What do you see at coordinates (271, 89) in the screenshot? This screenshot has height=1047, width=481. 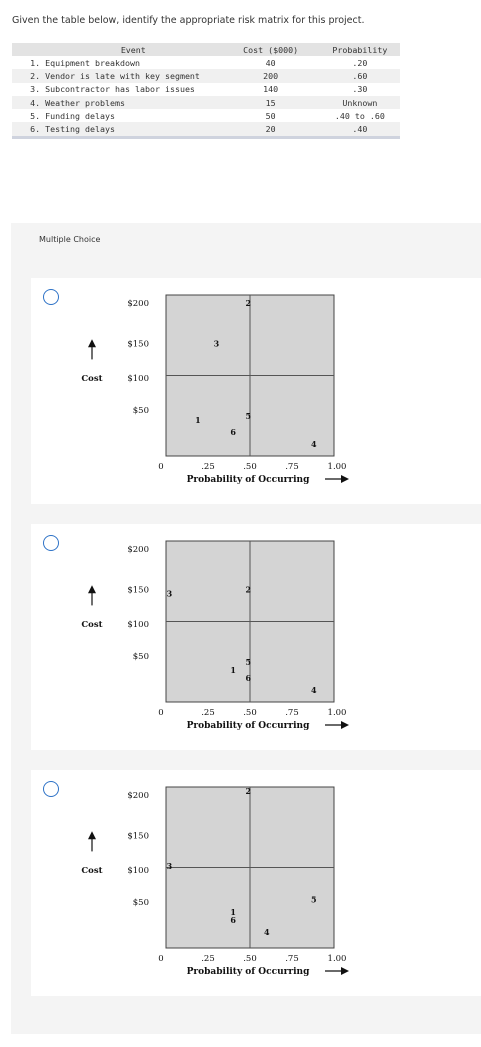 I see `row-cost: 140` at bounding box center [271, 89].